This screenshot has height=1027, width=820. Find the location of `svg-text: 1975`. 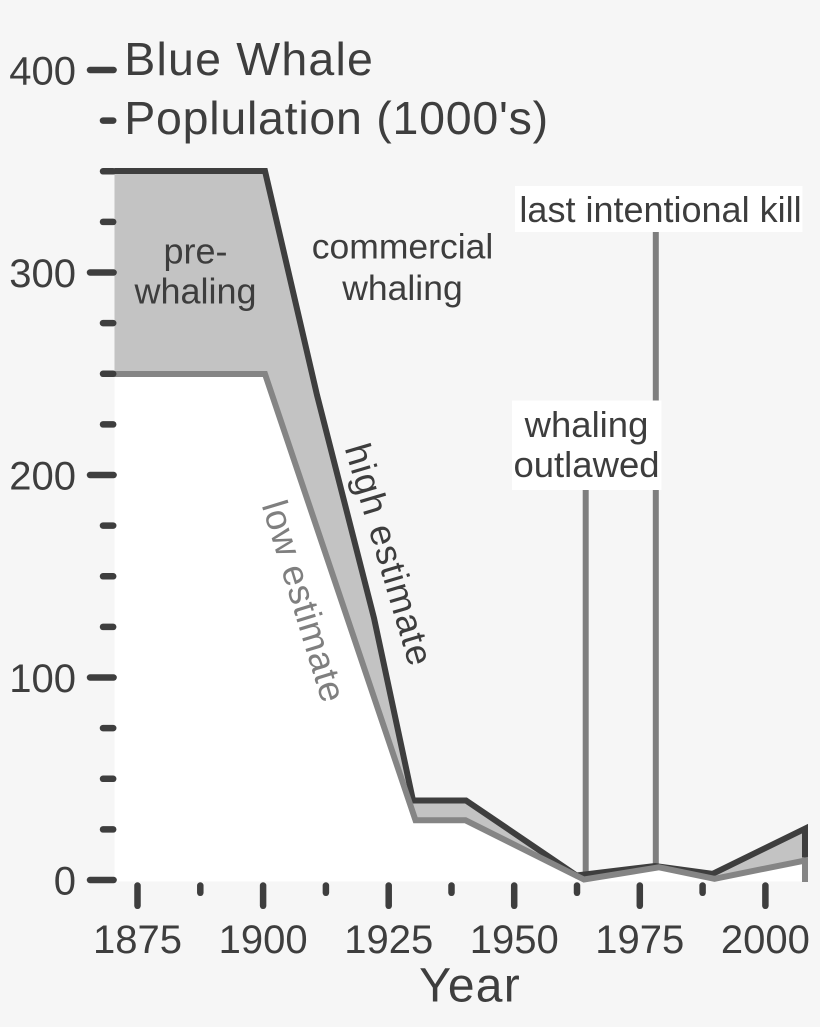

svg-text: 1975 is located at coordinates (639, 940).